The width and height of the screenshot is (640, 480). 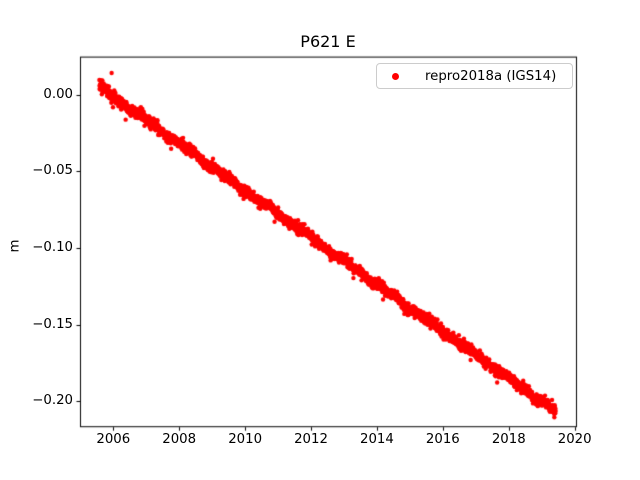 What do you see at coordinates (52, 324) in the screenshot?
I see `y-tick-label: −0.15` at bounding box center [52, 324].